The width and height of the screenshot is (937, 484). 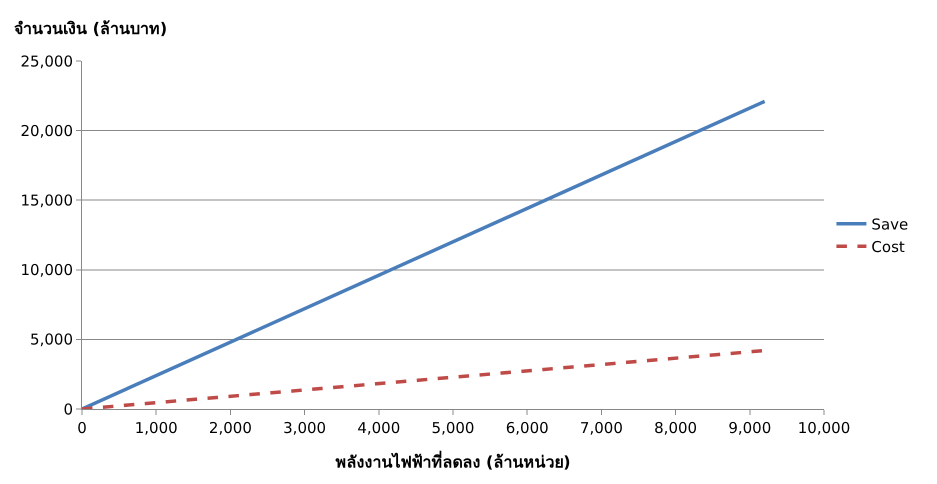 I want to click on x-tick-label: 6,000, so click(x=527, y=428).